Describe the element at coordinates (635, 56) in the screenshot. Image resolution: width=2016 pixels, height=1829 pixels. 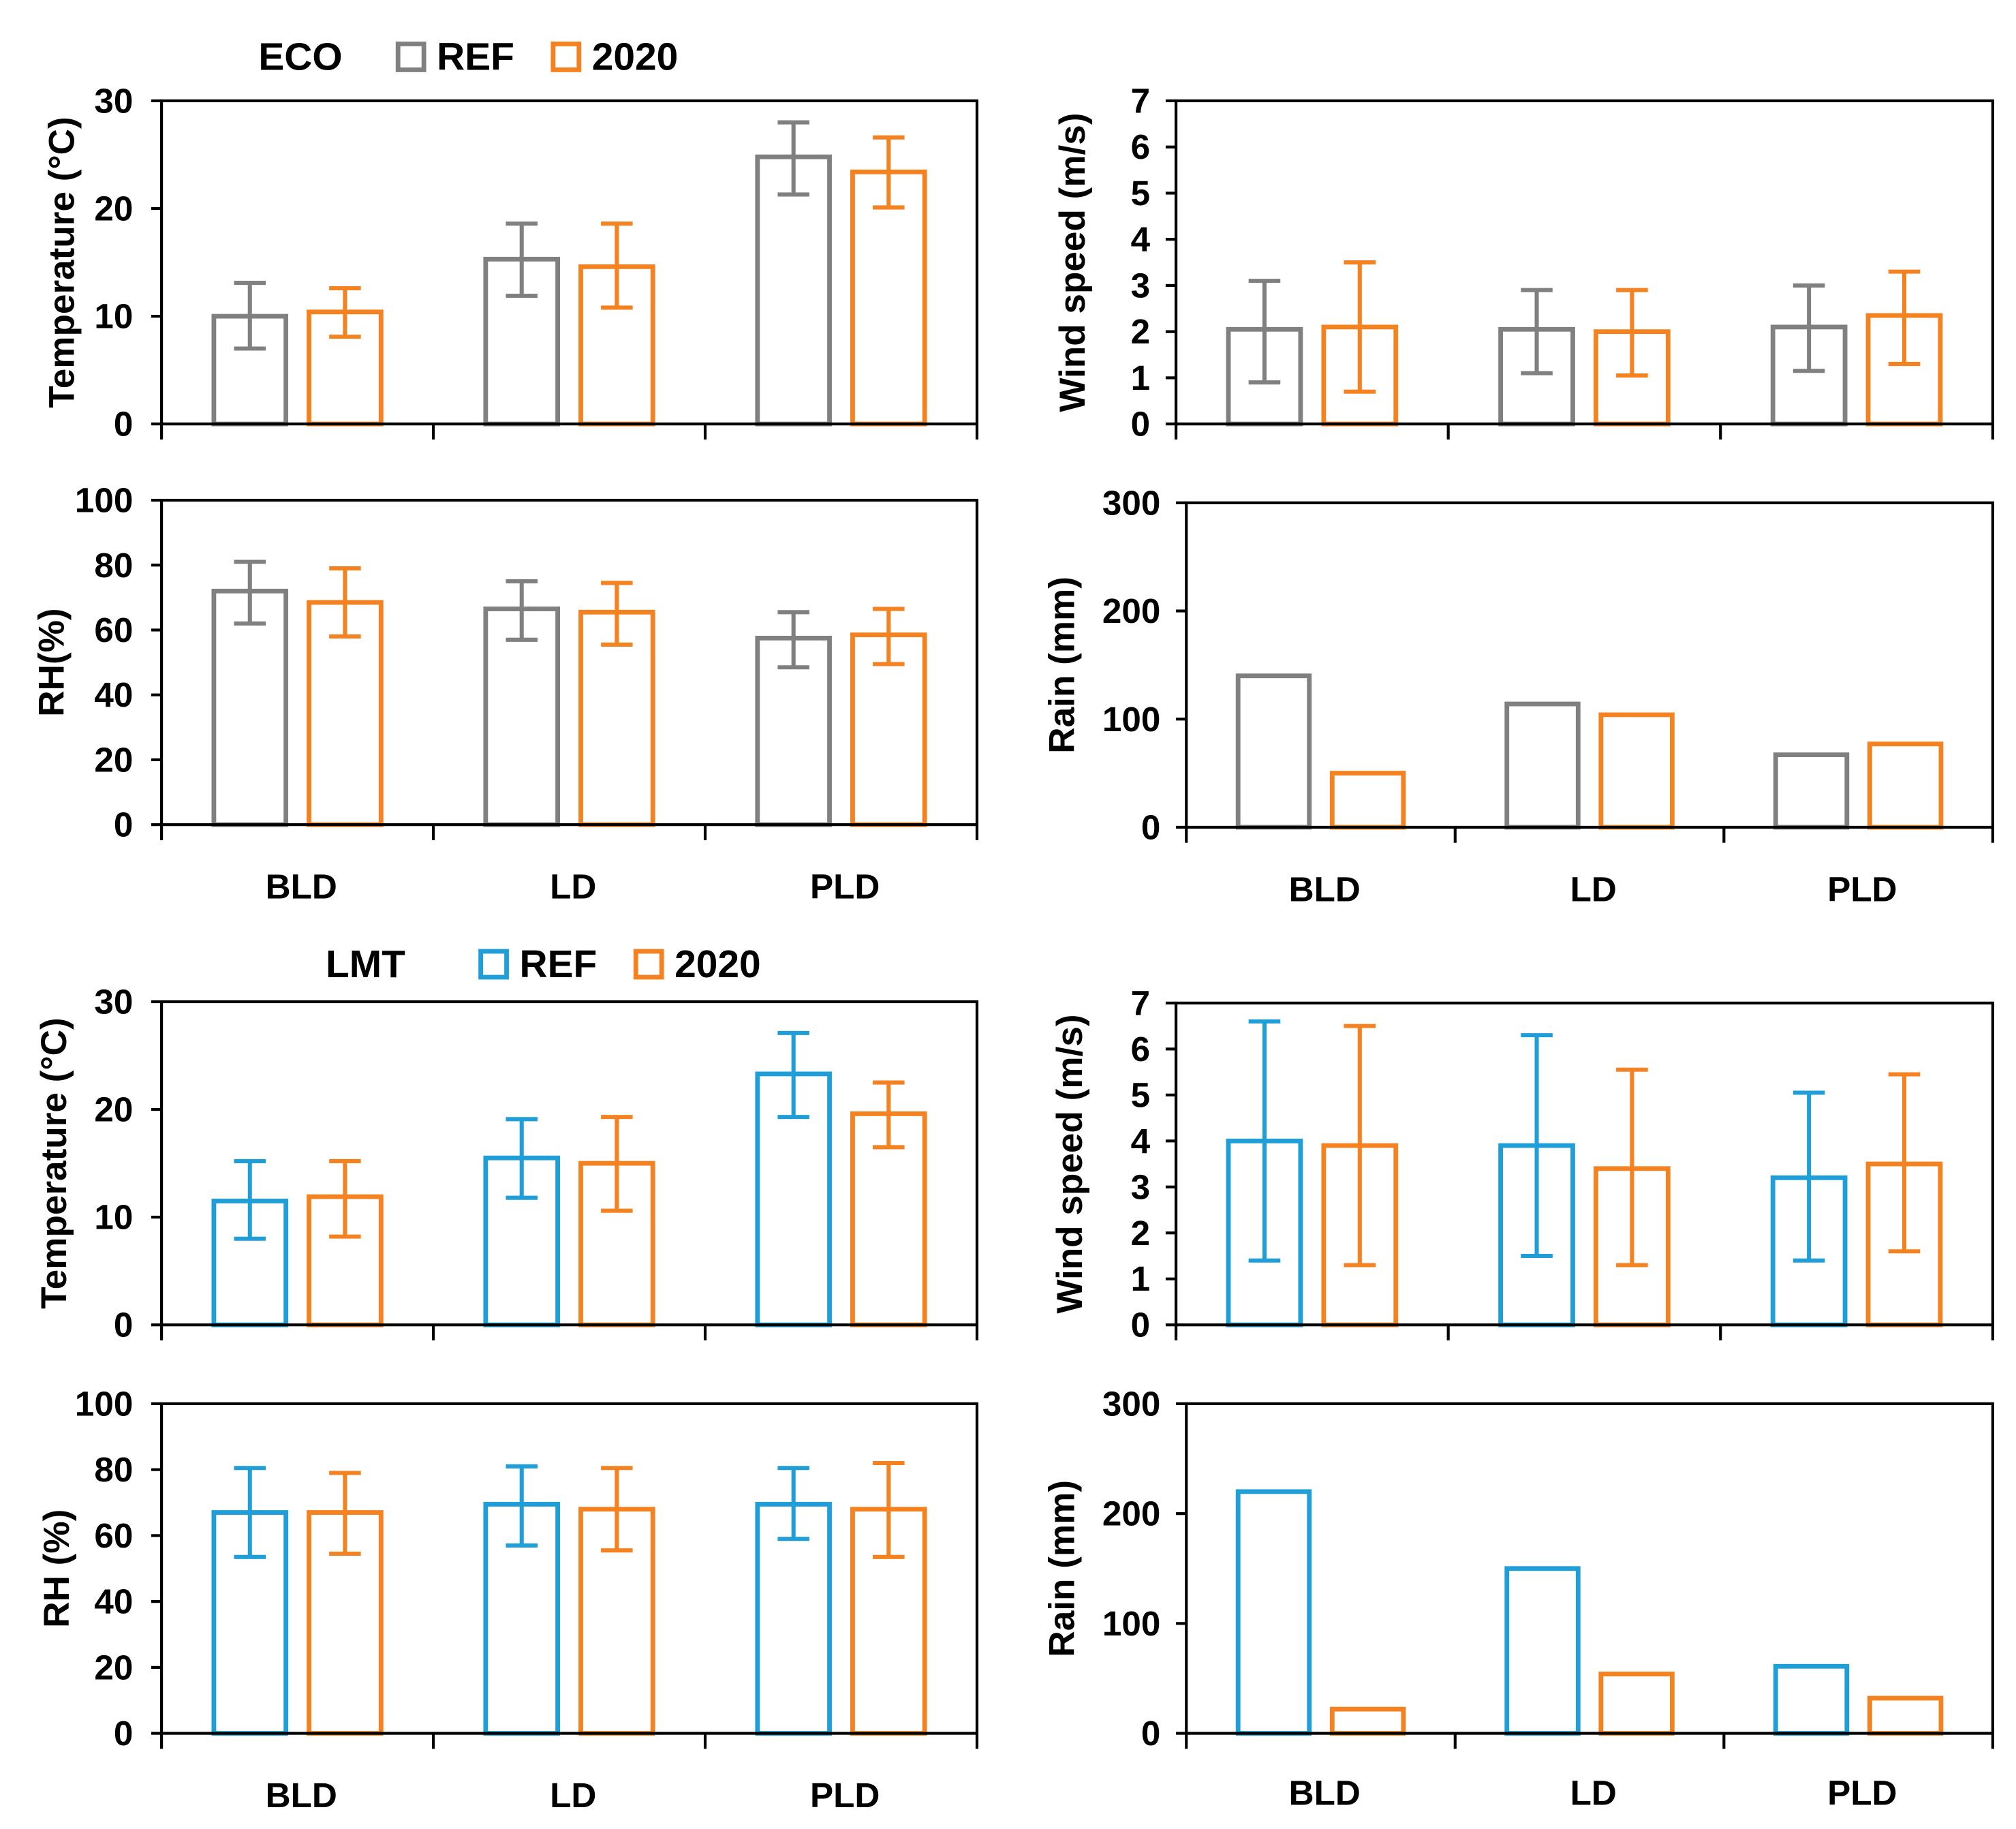
I see `legend-label-2020: 2020` at that location.